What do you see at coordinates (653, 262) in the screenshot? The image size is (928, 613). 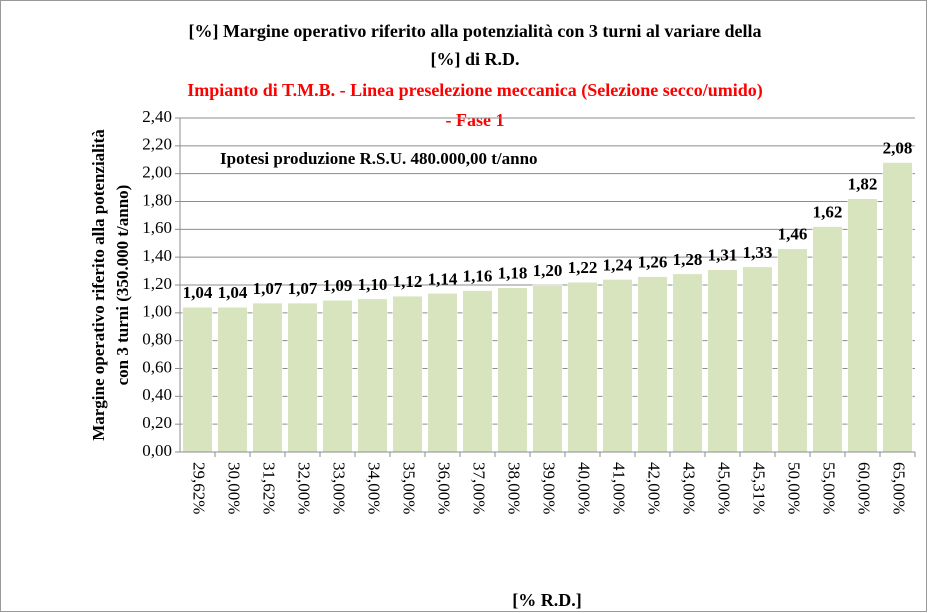 I see `data-label: 1,26` at bounding box center [653, 262].